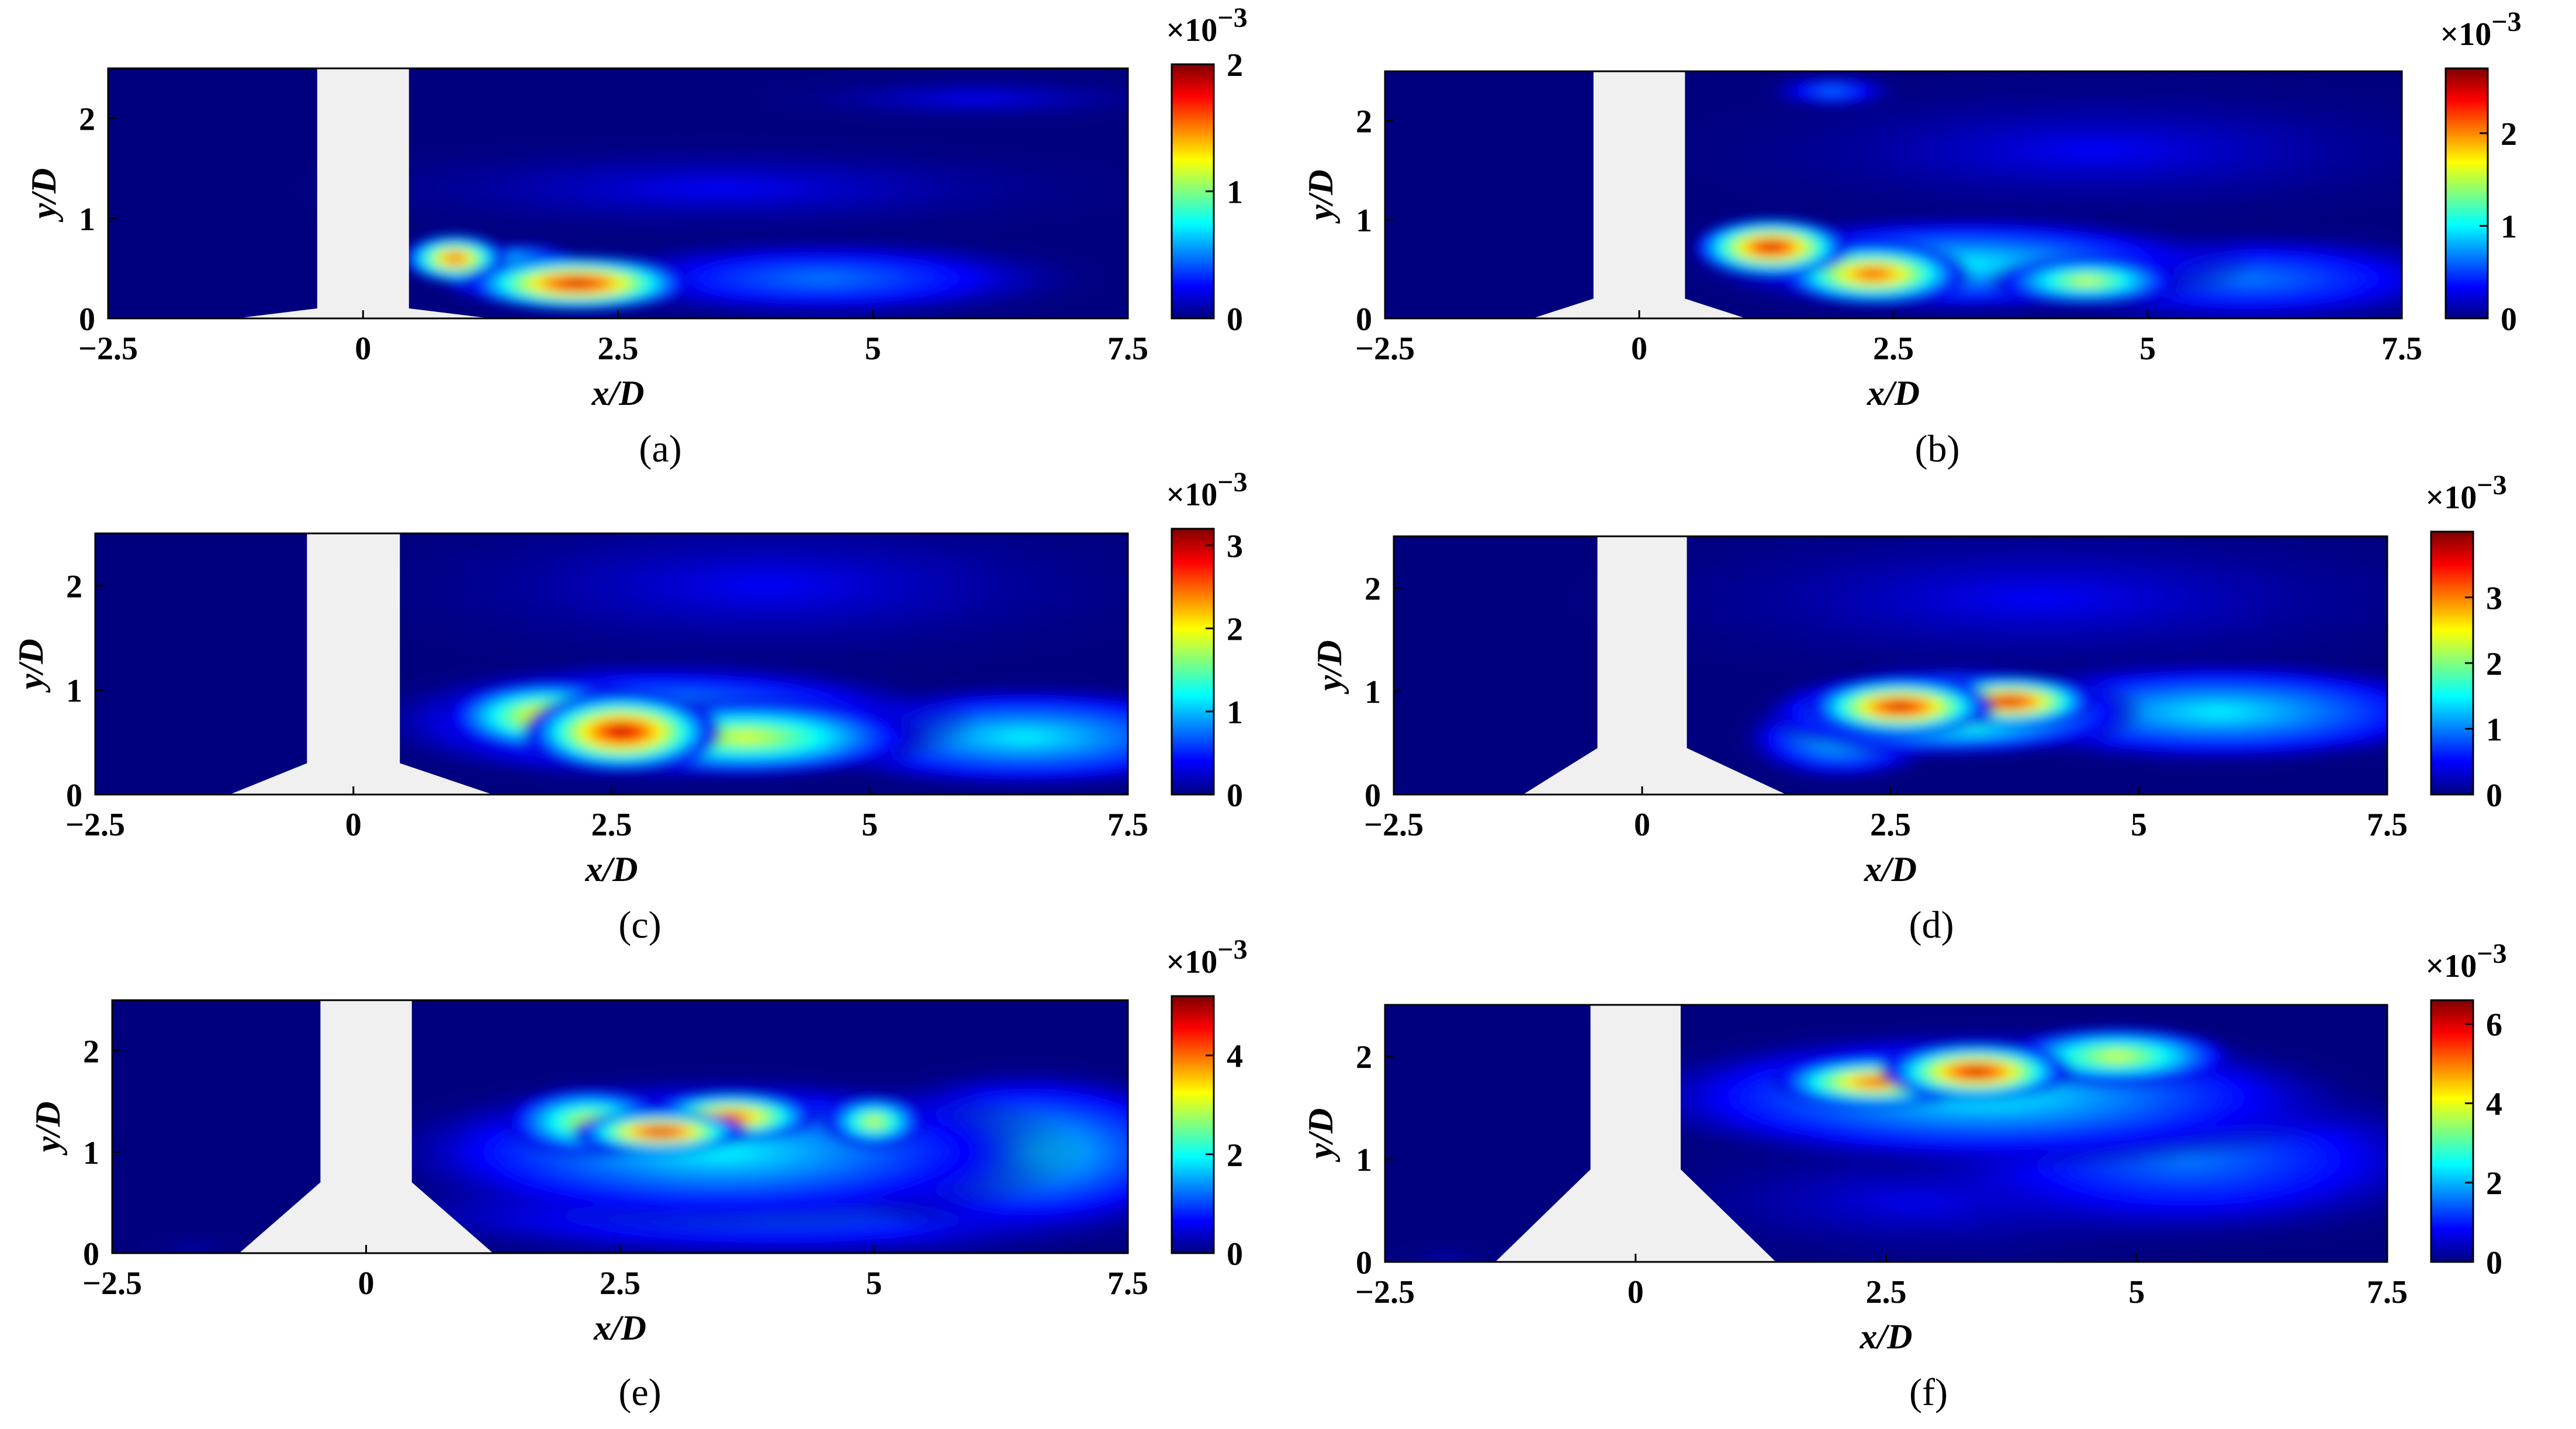 The image size is (2576, 1429). Describe the element at coordinates (1207, 170) in the screenshot. I see `colorbar: 0 1 2×10−3` at that location.